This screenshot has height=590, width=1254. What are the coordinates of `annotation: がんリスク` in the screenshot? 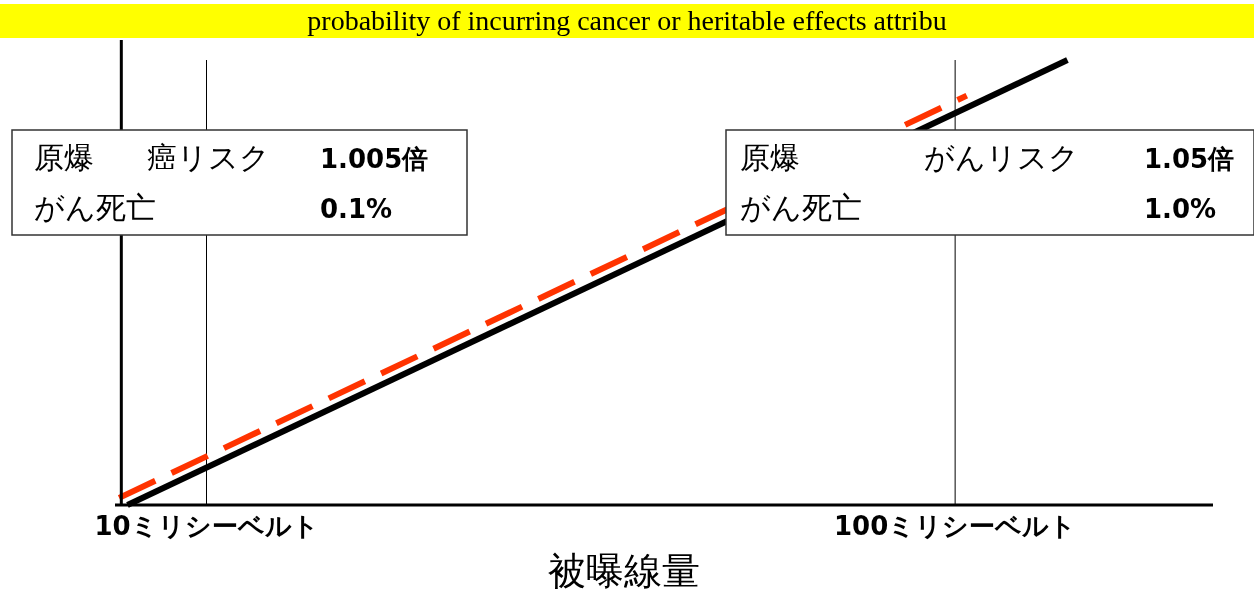 It's located at (1001, 157).